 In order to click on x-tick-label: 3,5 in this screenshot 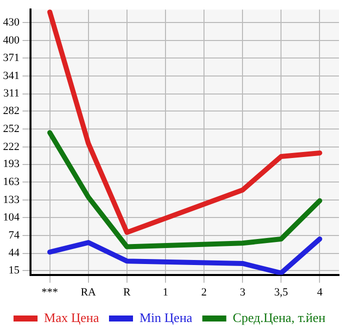, I will do `click(281, 292)`.